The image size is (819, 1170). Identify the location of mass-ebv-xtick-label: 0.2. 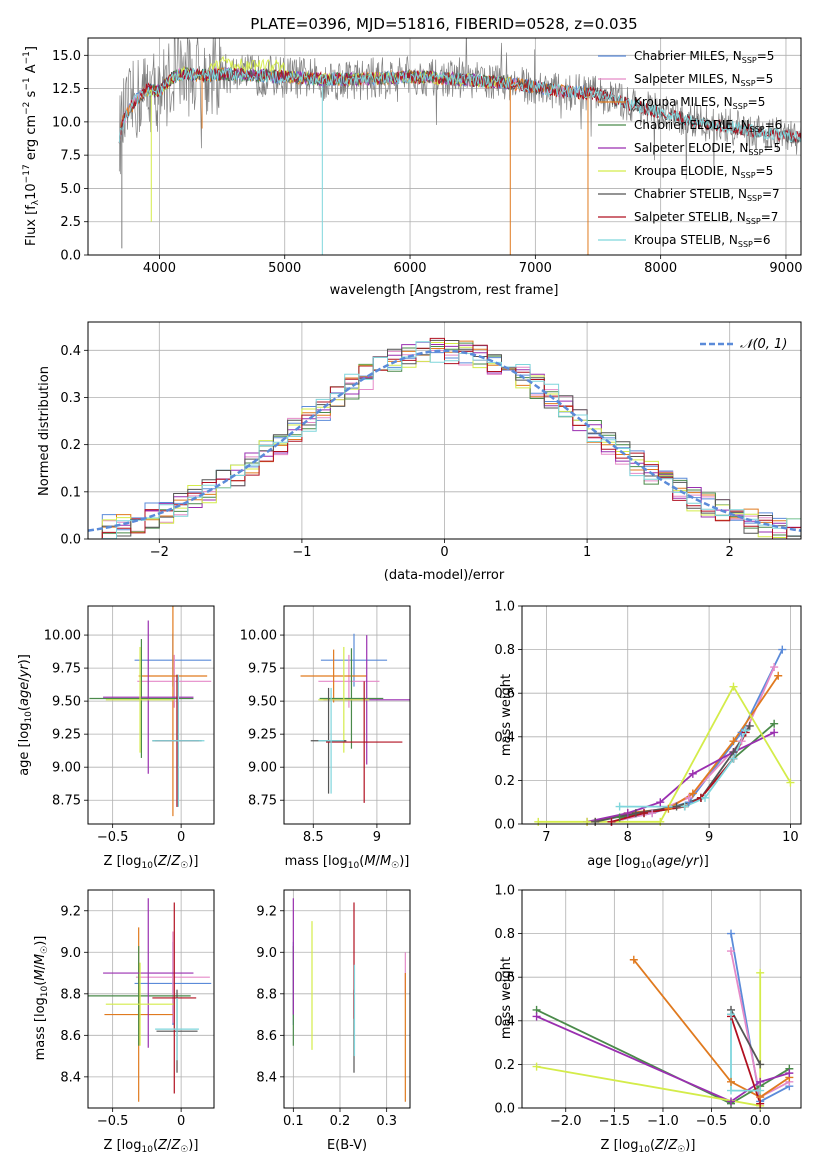
(340, 1121).